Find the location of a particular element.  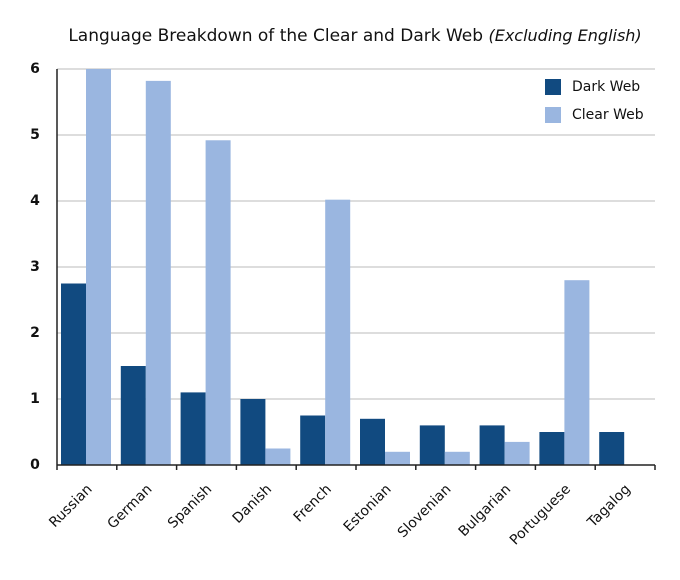

y-tick-label: 4 is located at coordinates (35, 201).